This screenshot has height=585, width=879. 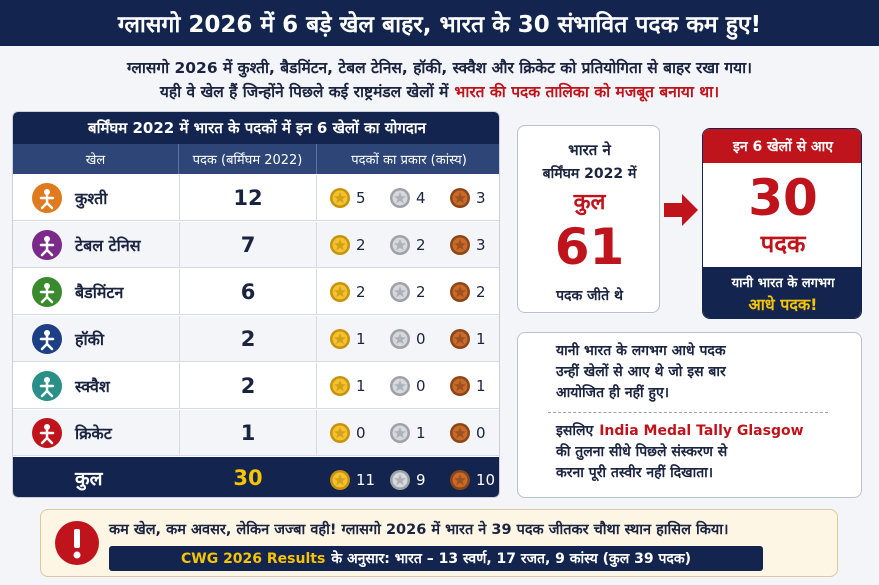 What do you see at coordinates (90, 339) in the screenshot?
I see `sport-name: हॉकी` at bounding box center [90, 339].